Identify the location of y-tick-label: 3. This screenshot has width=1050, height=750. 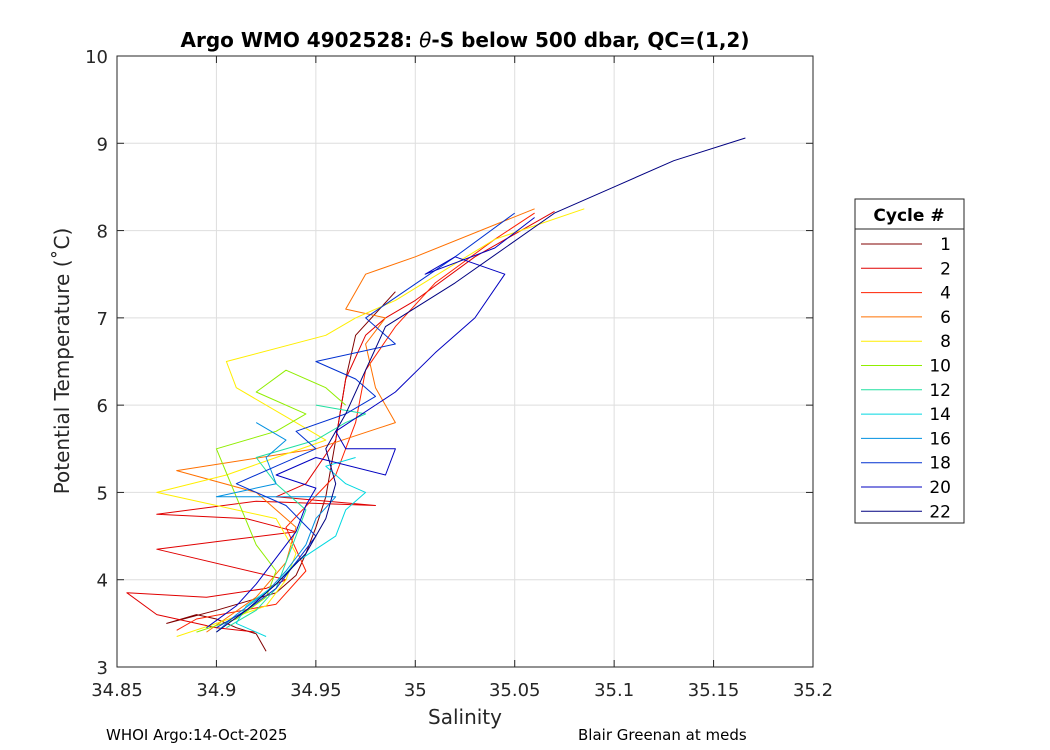
(102, 668).